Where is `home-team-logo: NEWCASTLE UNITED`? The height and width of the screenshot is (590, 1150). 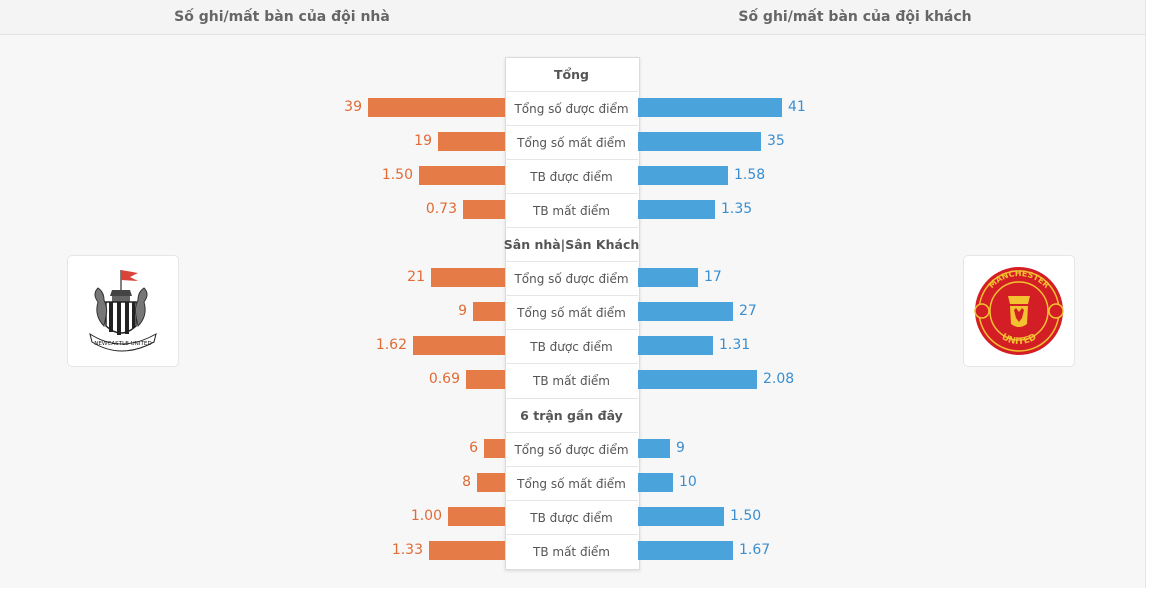
home-team-logo: NEWCASTLE UNITED is located at coordinates (123, 311).